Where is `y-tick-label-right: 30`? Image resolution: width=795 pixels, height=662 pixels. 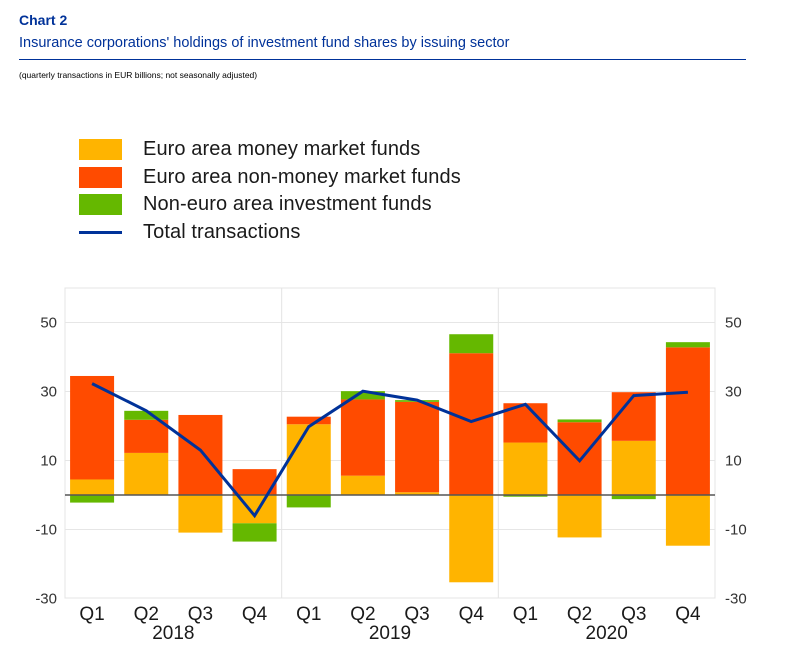 y-tick-label-right: 30 is located at coordinates (733, 392).